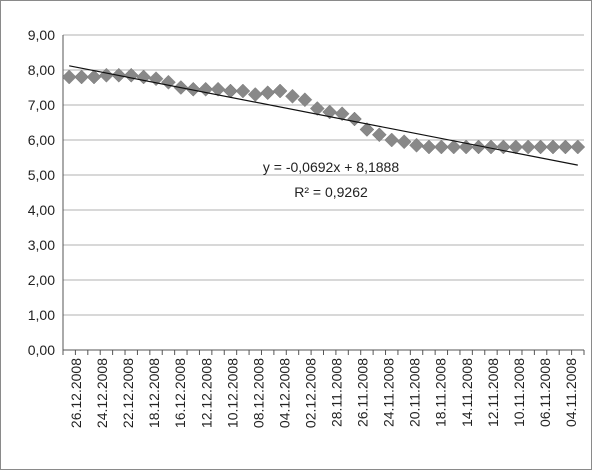 This screenshot has width=592, height=474. I want to click on x-tick-label: 08.12.2008, so click(258, 393).